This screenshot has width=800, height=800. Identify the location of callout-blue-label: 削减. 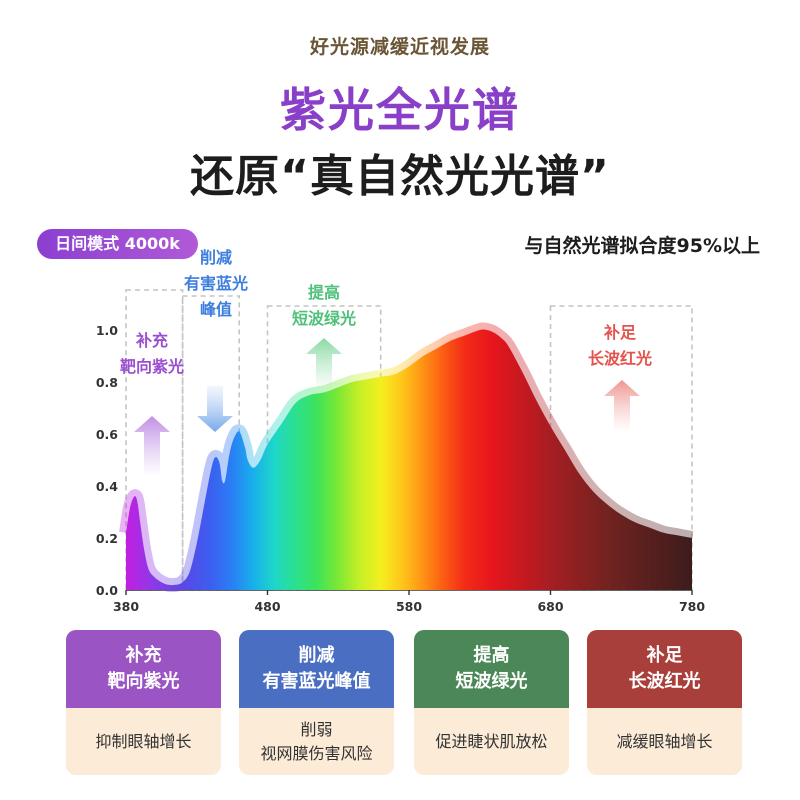
(216, 257).